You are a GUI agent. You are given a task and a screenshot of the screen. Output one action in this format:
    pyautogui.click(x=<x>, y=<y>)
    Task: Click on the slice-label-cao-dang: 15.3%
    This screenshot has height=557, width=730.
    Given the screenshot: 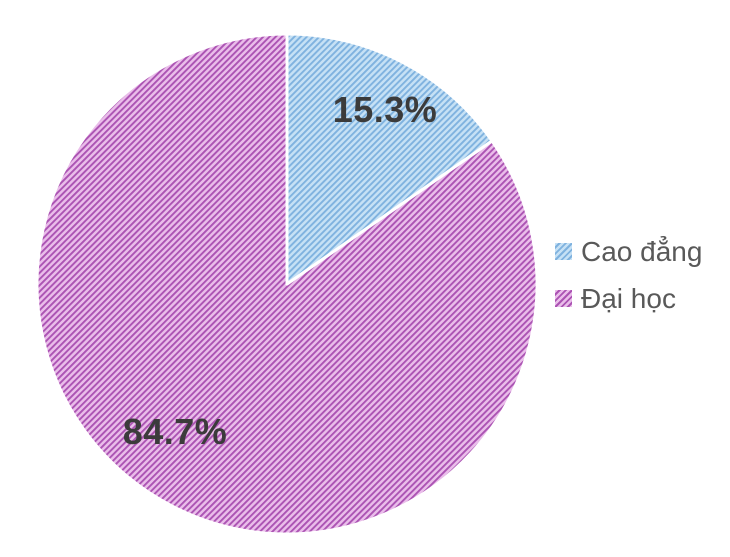 What is the action you would take?
    pyautogui.click(x=385, y=109)
    